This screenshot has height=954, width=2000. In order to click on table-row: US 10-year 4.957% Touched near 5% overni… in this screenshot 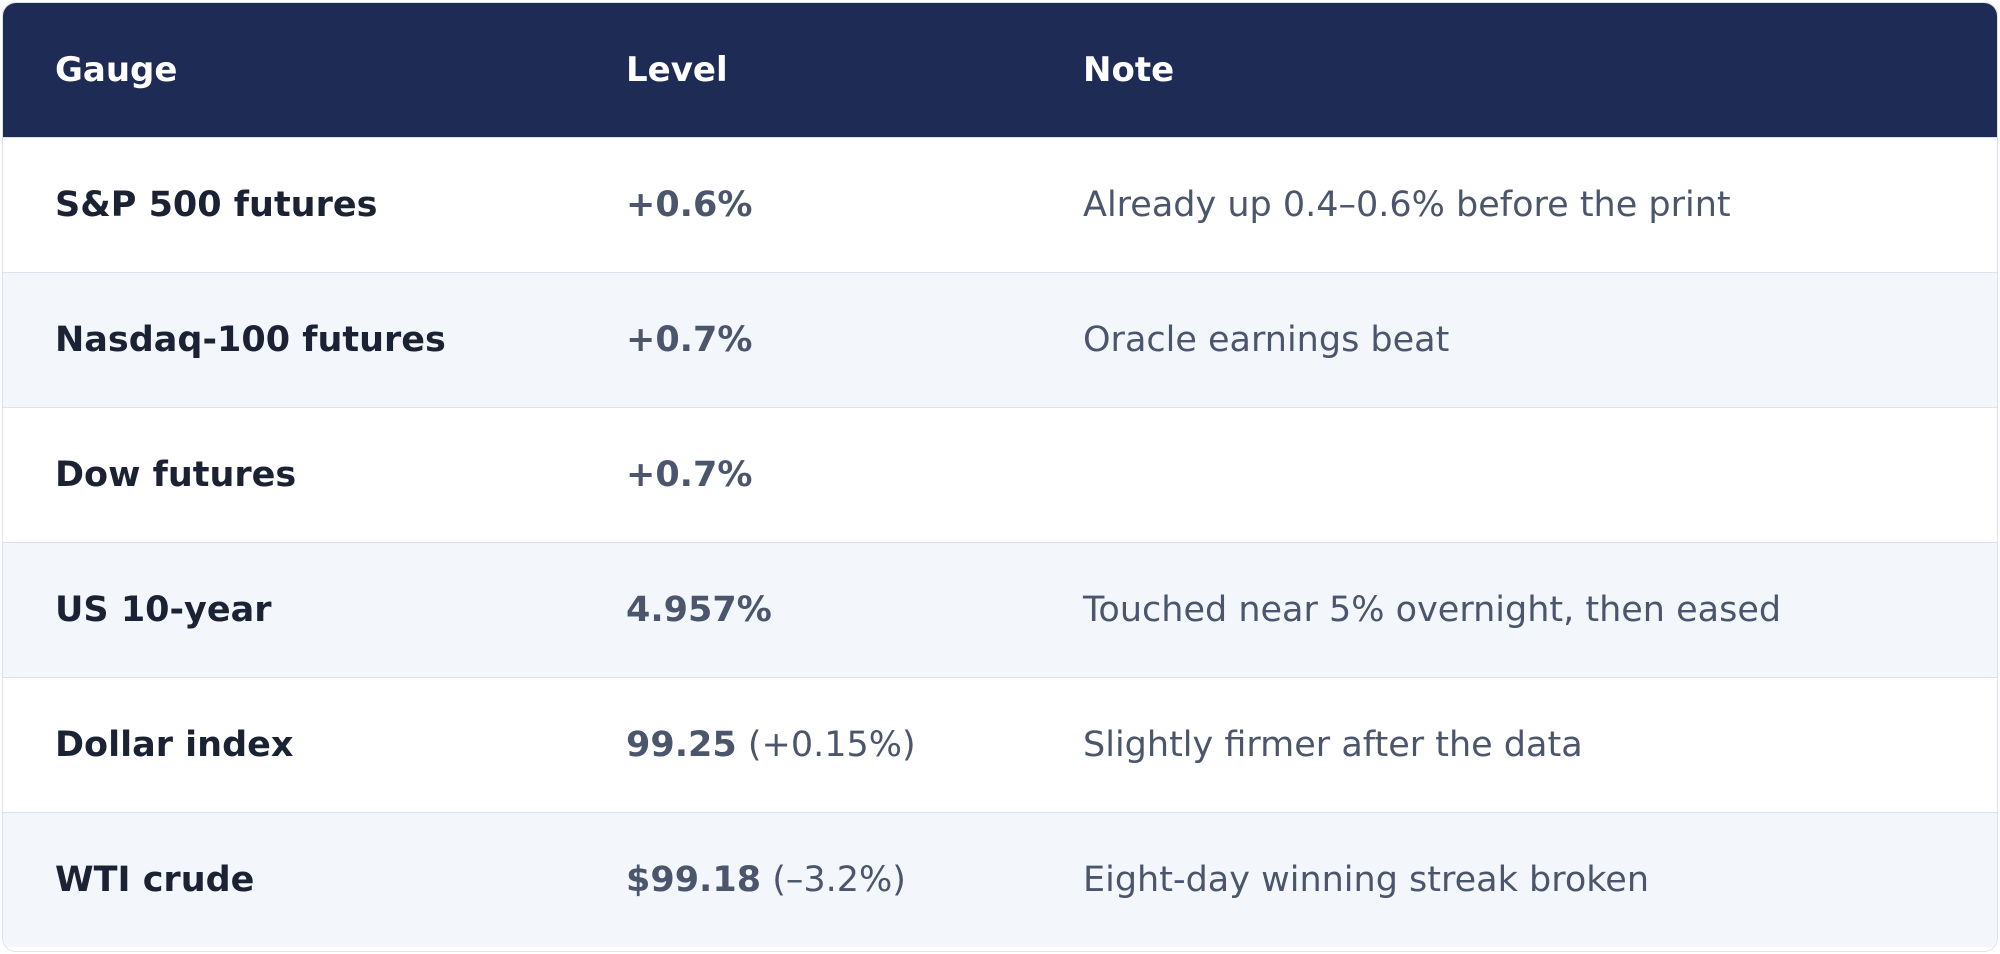, I will do `click(1000, 609)`.